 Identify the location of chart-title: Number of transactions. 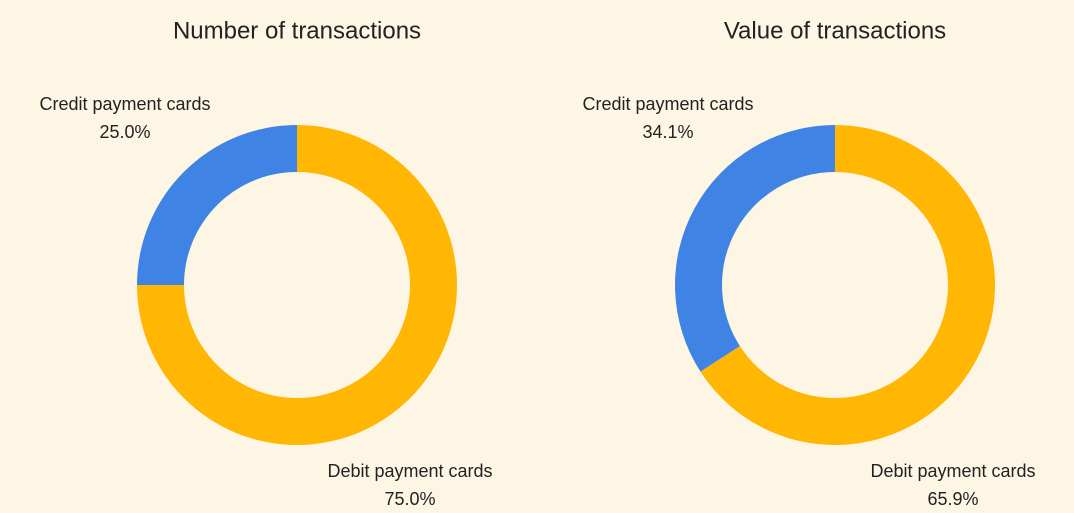
(297, 30).